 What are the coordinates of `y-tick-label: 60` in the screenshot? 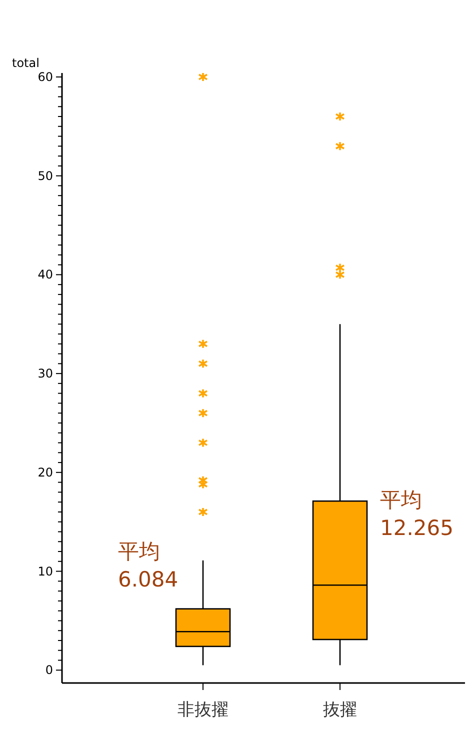 It's located at (45, 77).